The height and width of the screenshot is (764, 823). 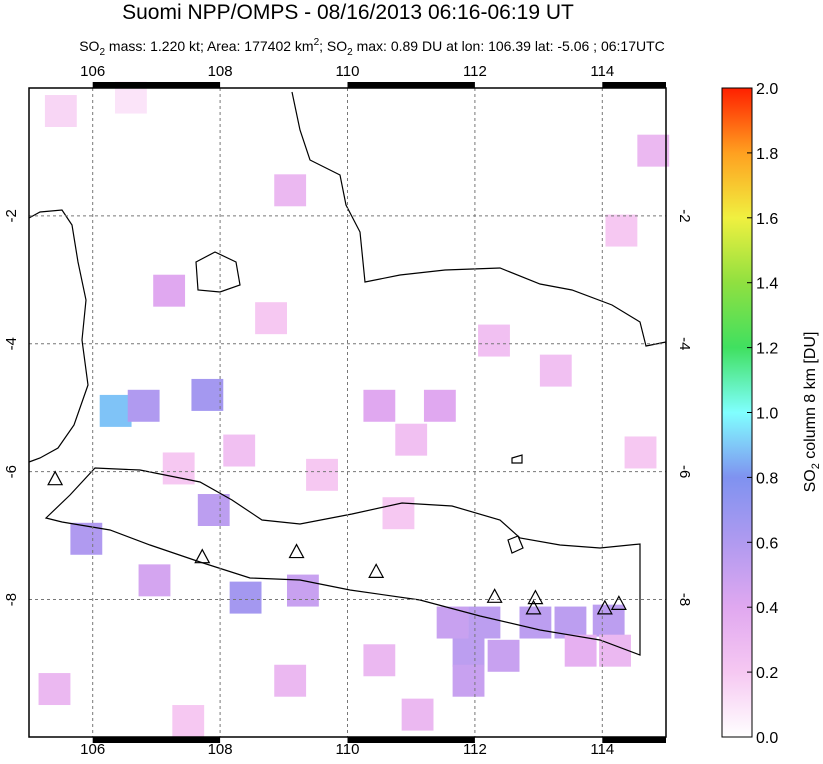 What do you see at coordinates (767, 154) in the screenshot?
I see `colorbar-tick-label: 1.8` at bounding box center [767, 154].